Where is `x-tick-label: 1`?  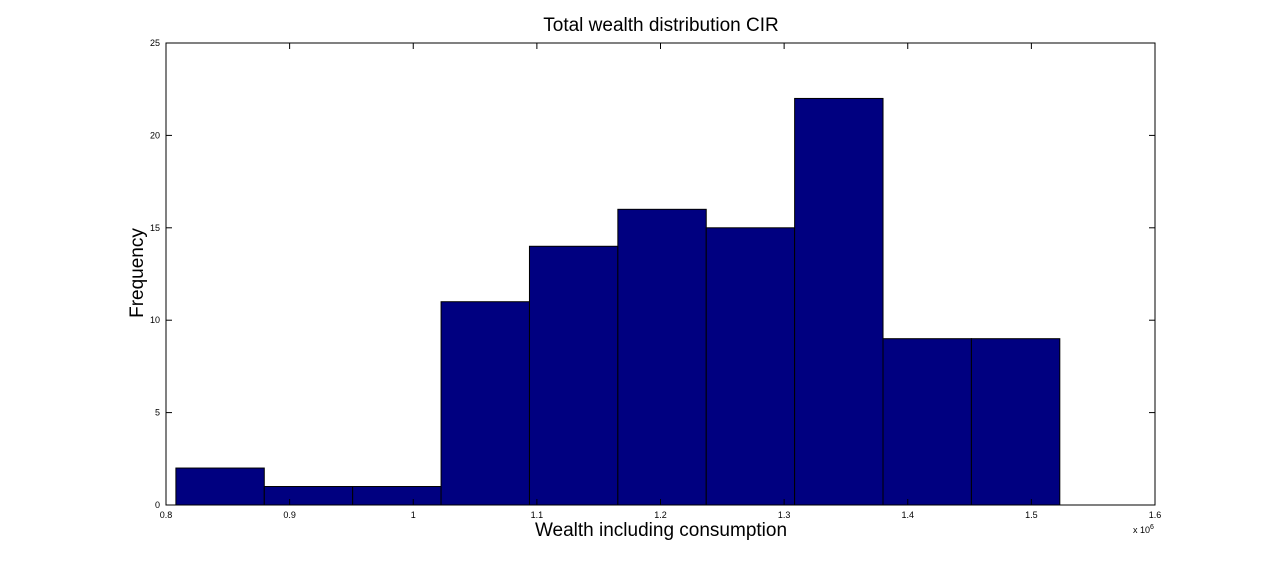 x-tick-label: 1 is located at coordinates (413, 515).